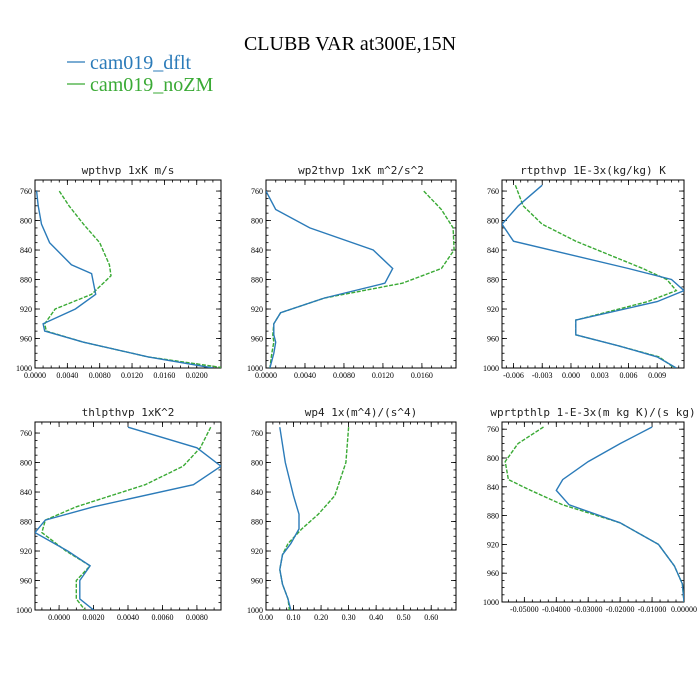  Describe the element at coordinates (128, 170) in the screenshot. I see `panel-title-wpthvp: wpthvp 1xK m/s` at that location.